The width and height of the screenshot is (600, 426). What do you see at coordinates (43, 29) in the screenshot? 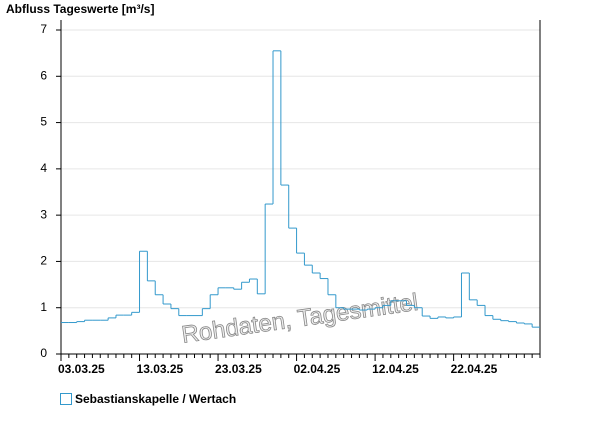
I see `y-tick-label: 7` at bounding box center [43, 29].